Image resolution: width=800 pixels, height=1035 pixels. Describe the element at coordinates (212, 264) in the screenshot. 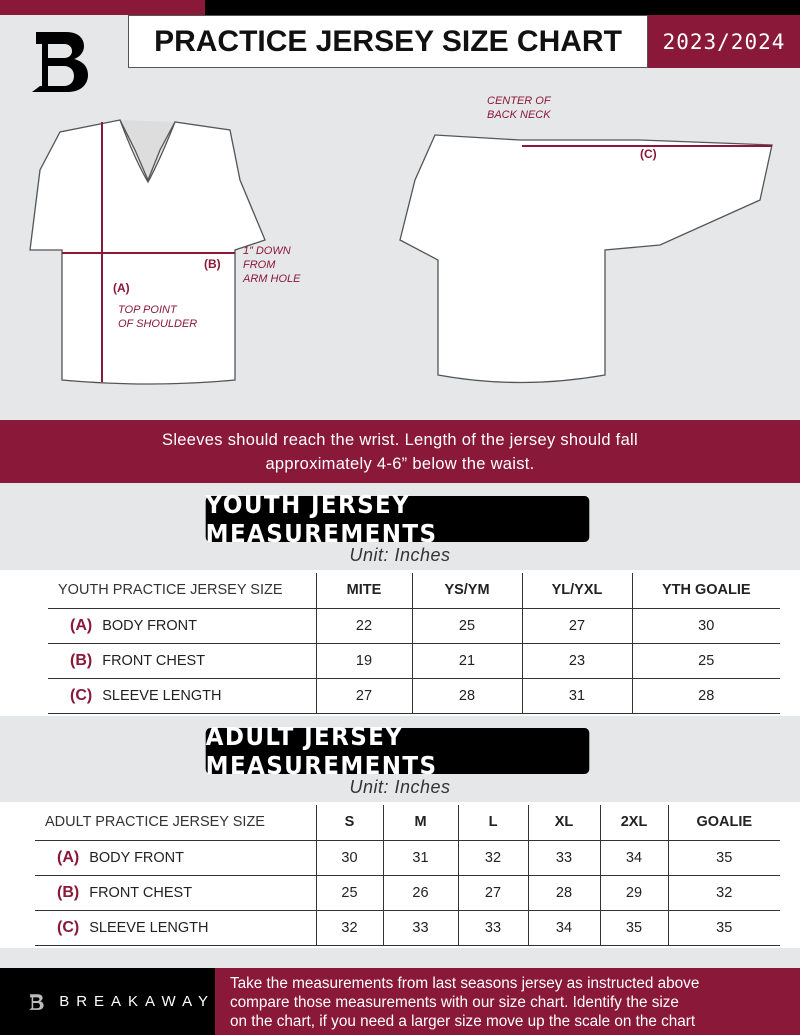

I see `label-b: (B)` at that location.